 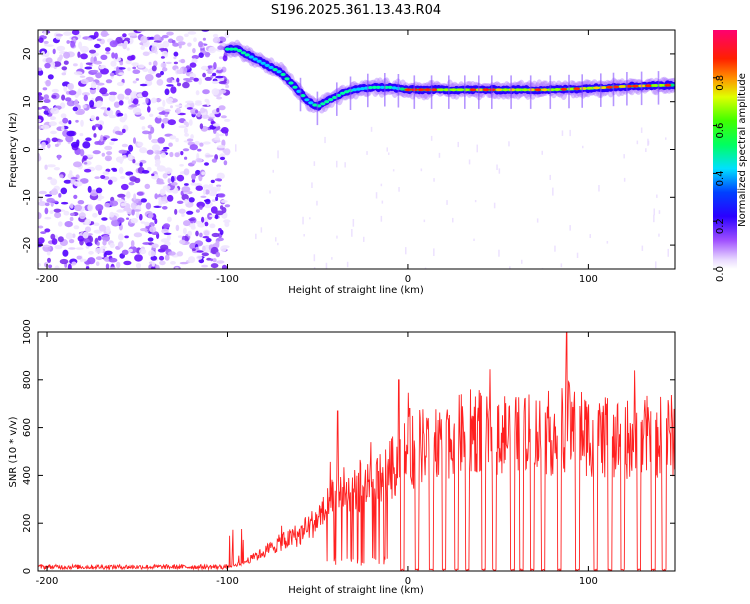 What do you see at coordinates (227, 581) in the screenshot?
I see `x-tick-label: -100` at bounding box center [227, 581].